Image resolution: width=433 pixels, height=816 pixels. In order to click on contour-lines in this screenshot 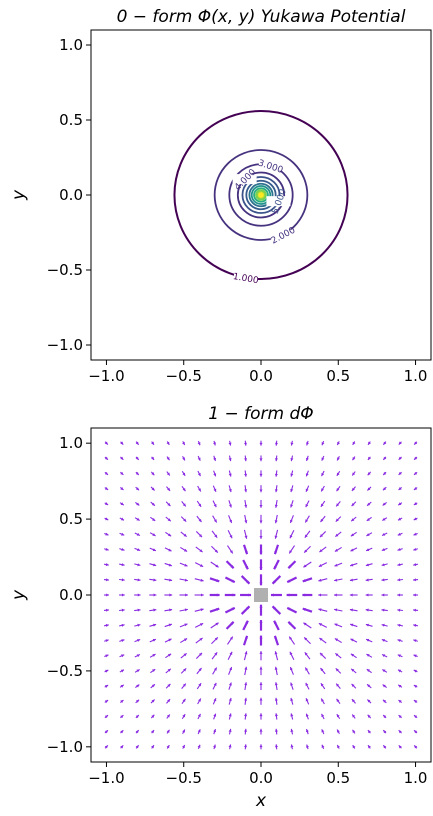, I will do `click(261, 195)`.